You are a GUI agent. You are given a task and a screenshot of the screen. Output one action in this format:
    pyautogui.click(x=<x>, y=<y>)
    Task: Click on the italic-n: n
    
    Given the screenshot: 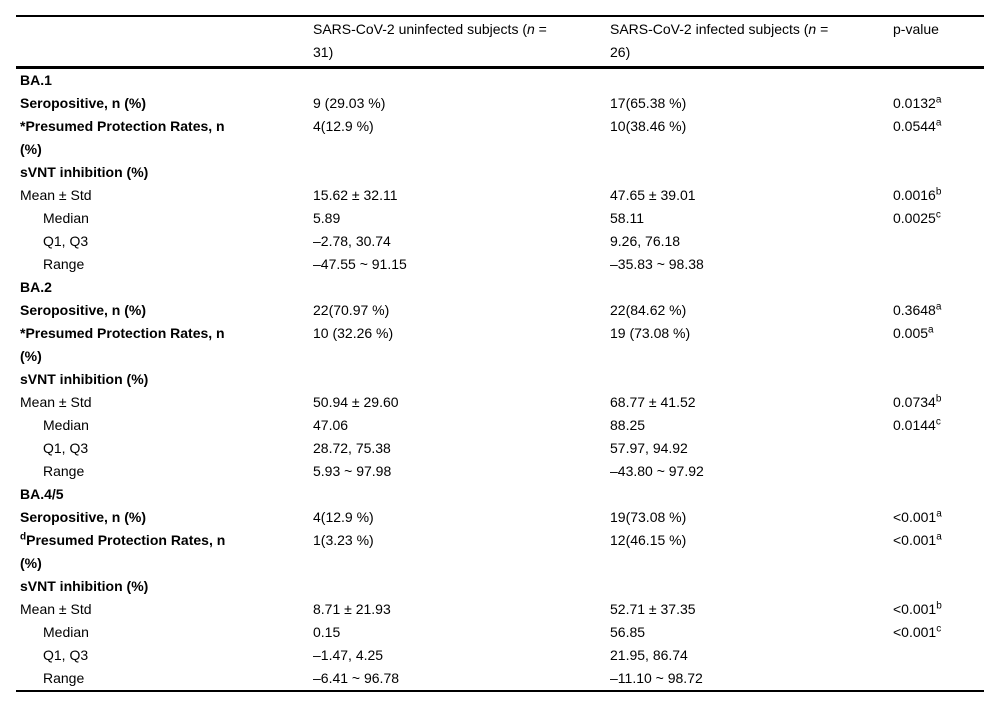 What is the action you would take?
    pyautogui.click(x=812, y=29)
    